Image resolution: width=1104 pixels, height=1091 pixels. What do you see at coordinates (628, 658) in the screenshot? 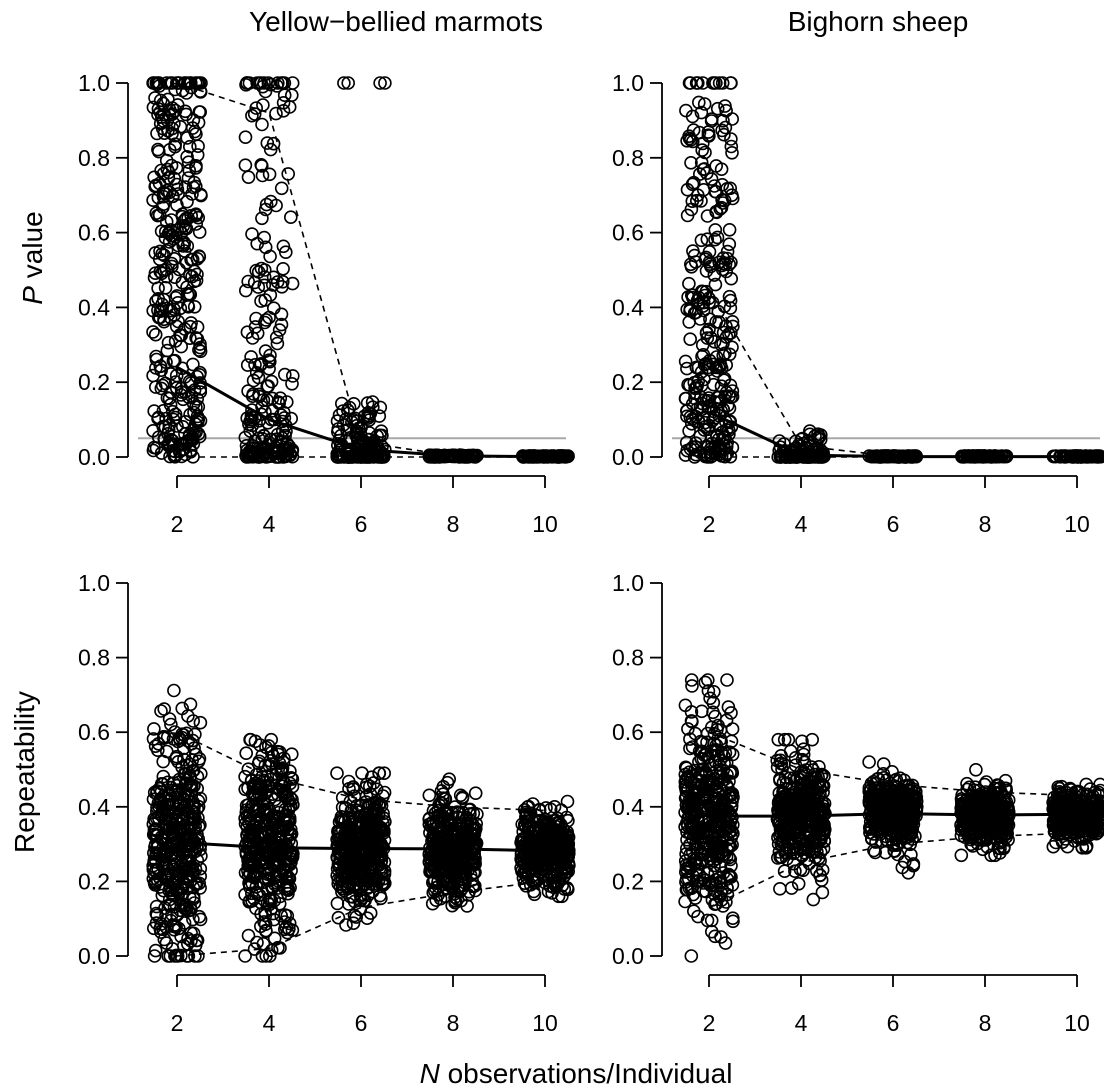
I see `y-tick-label: 0.8` at bounding box center [628, 658].